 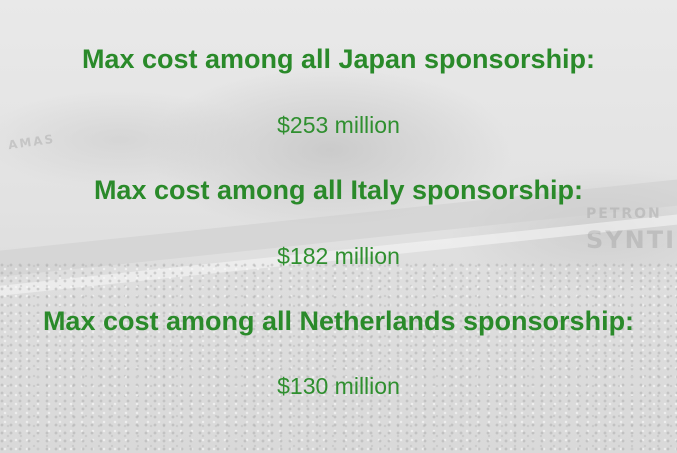 I want to click on japan-sponsorship-heading: Max cost among all Japan sponsorship:, so click(x=338, y=59).